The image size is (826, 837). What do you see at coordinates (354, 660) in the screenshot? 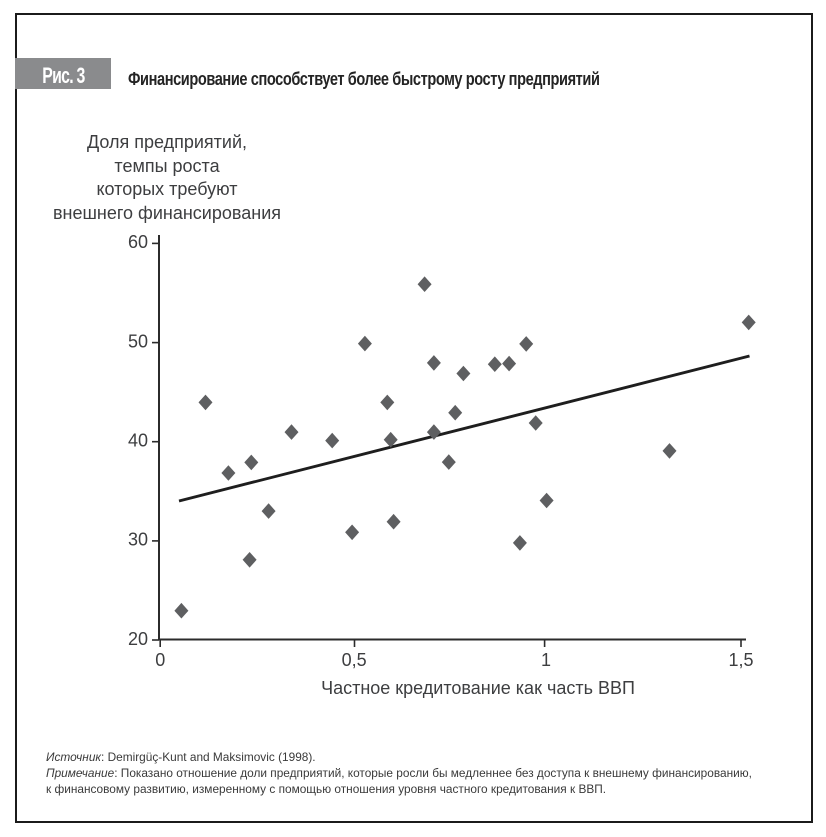
I see `svg-text: 0,5` at bounding box center [354, 660].